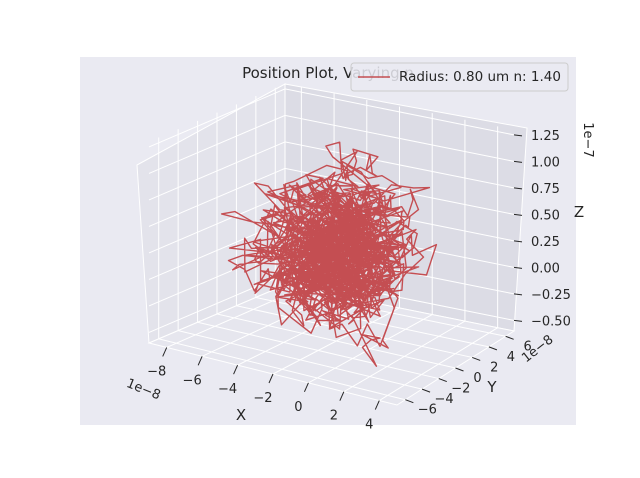  What do you see at coordinates (551, 321) in the screenshot?
I see `z-tick-label: −0.50` at bounding box center [551, 321].